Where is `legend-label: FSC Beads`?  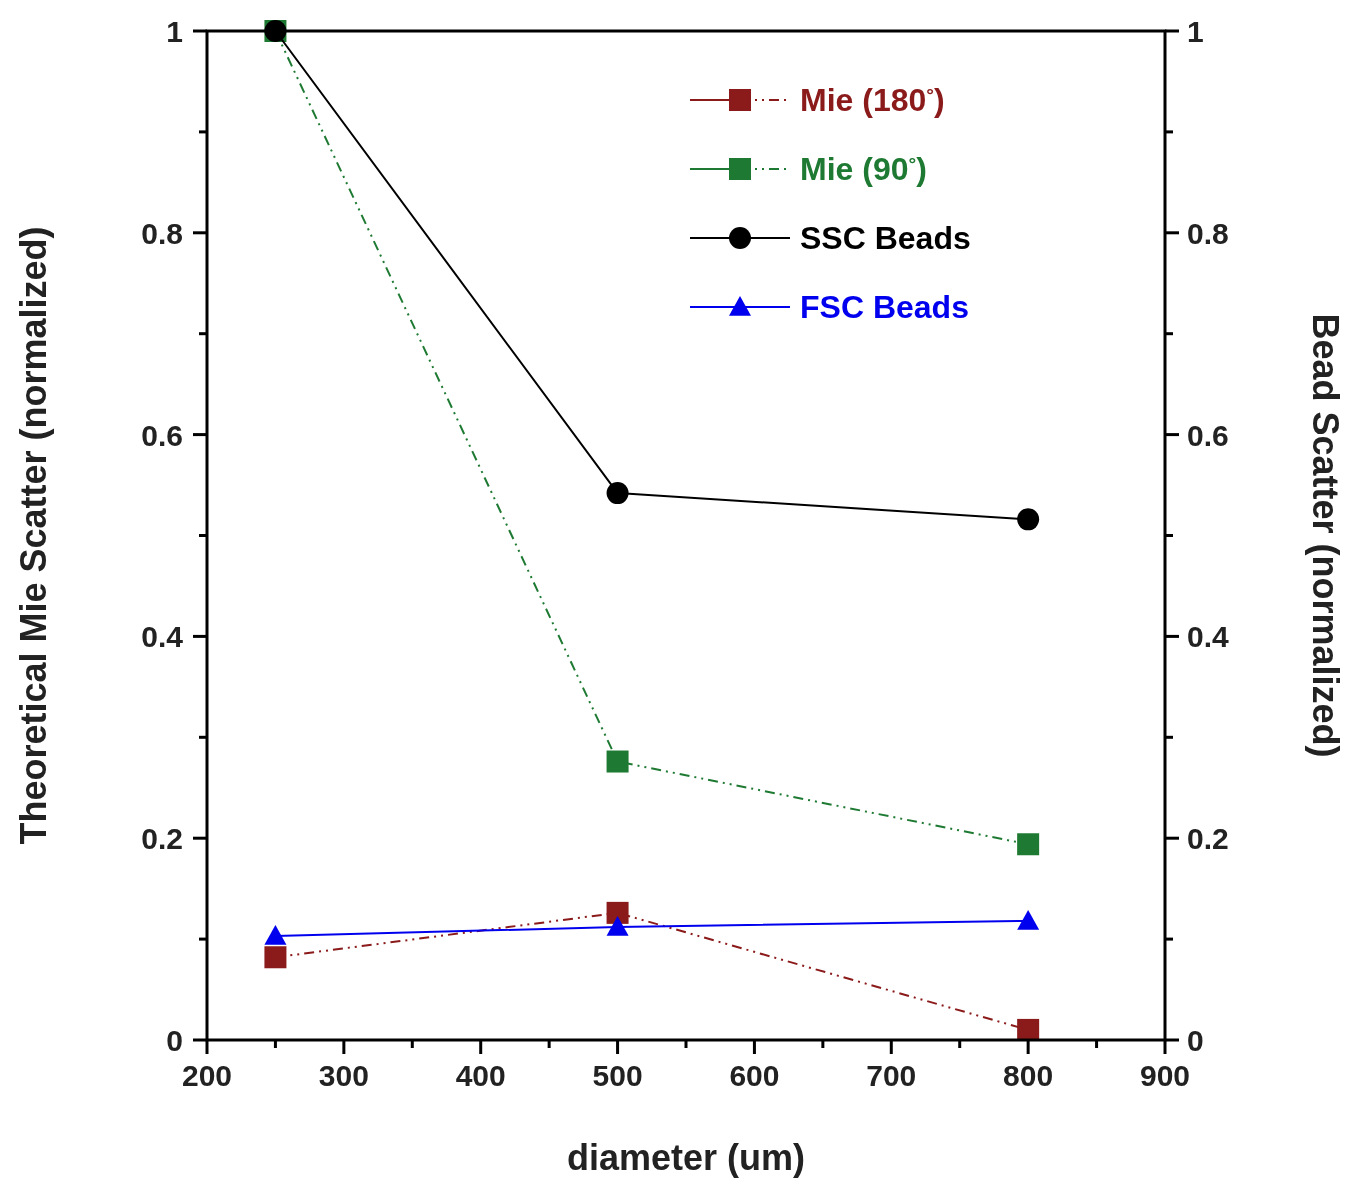
legend-label: FSC Beads is located at coordinates (884, 307).